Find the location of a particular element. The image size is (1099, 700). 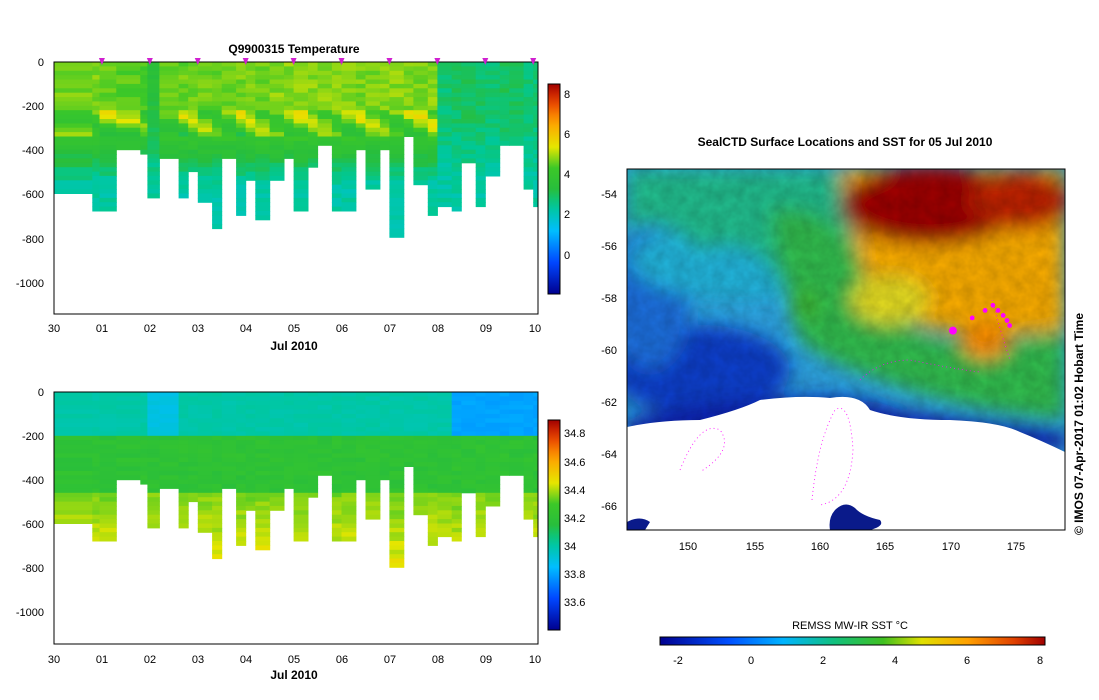

colorbar-tick-label: 34.2 is located at coordinates (574, 519).